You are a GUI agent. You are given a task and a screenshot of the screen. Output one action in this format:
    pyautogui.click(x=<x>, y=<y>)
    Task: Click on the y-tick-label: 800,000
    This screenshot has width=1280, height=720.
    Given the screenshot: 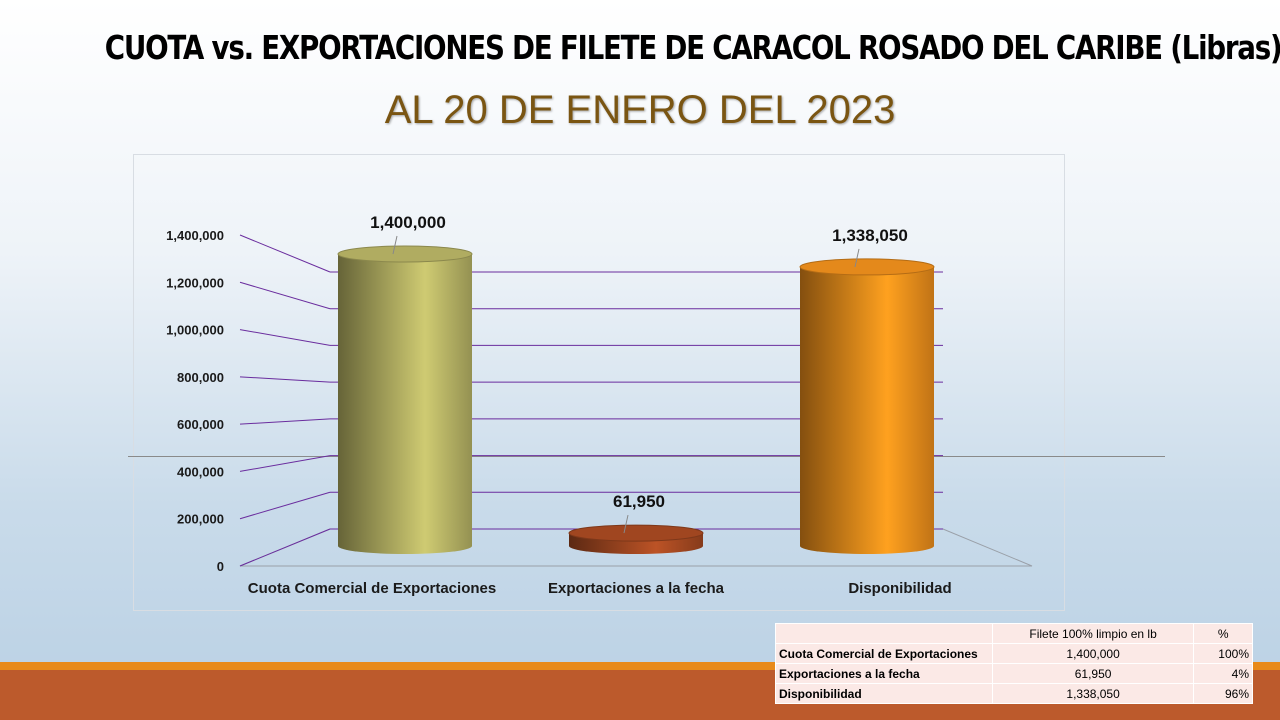 What is the action you would take?
    pyautogui.click(x=200, y=377)
    